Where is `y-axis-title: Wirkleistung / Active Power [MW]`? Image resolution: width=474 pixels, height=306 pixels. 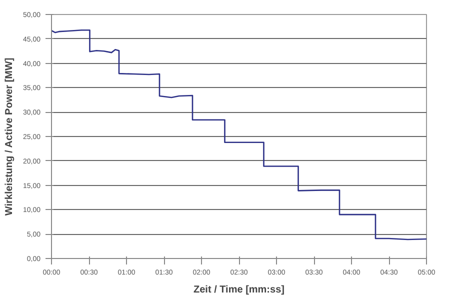 y-axis-title: Wirkleistung / Active Power [MW] is located at coordinates (9, 137).